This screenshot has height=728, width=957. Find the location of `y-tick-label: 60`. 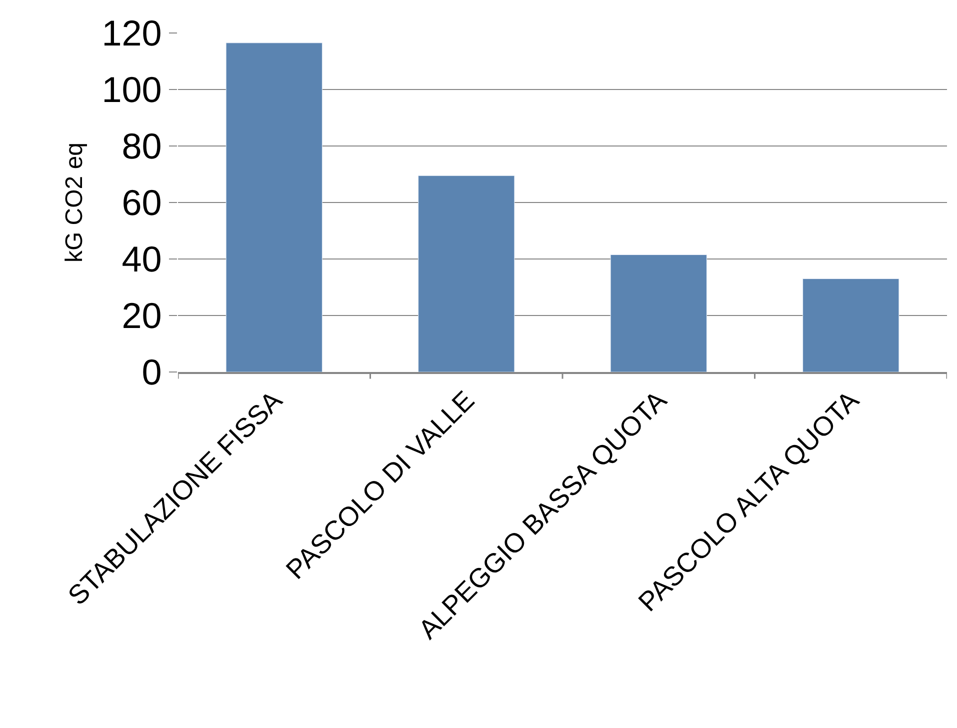

y-tick-label: 60 is located at coordinates (142, 203).